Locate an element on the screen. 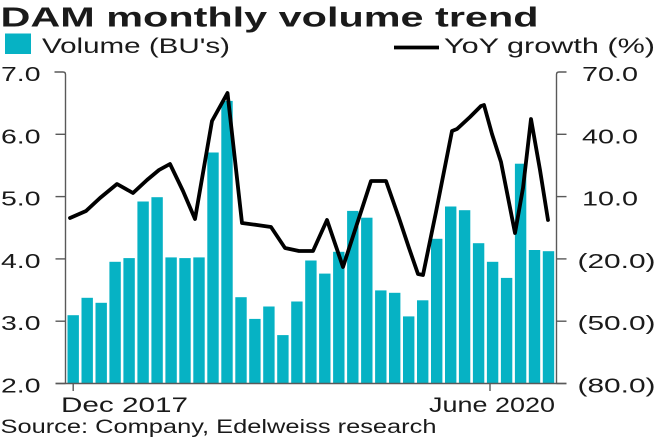 This screenshot has width=660, height=440. svg-text: 70.0 is located at coordinates (610, 74).